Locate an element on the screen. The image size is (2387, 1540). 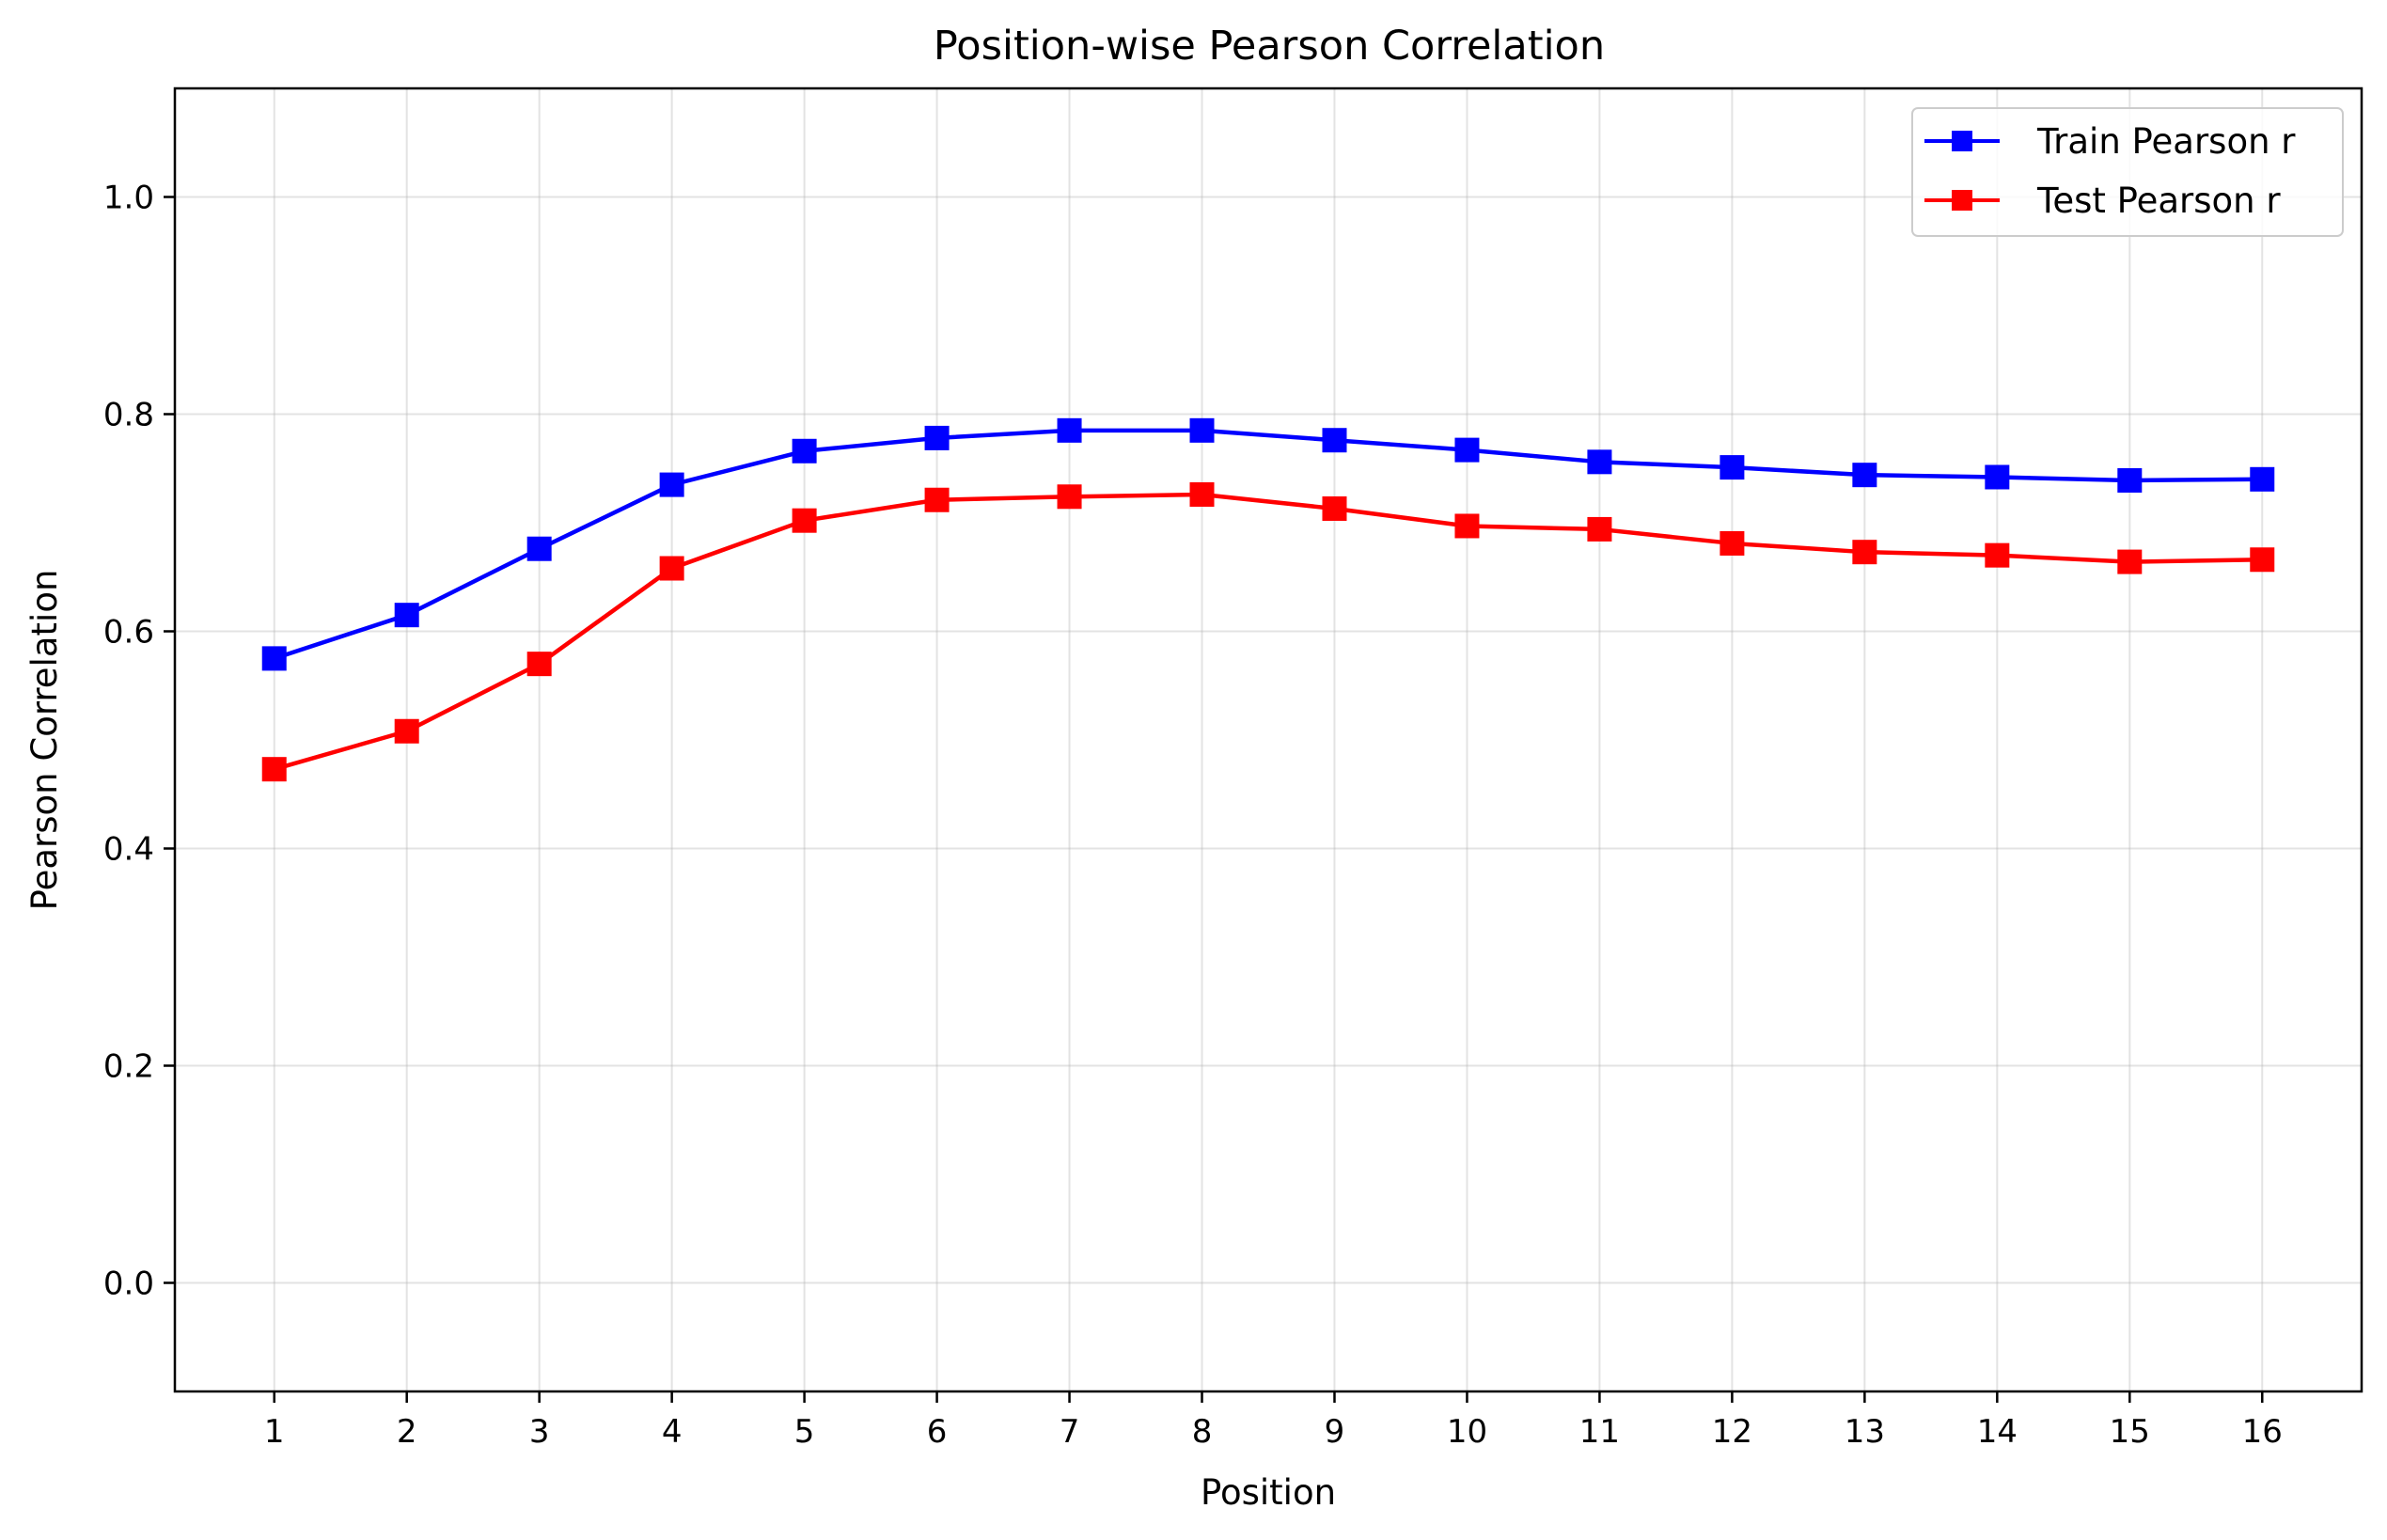
x-tick-label: 8 is located at coordinates (1202, 1432).